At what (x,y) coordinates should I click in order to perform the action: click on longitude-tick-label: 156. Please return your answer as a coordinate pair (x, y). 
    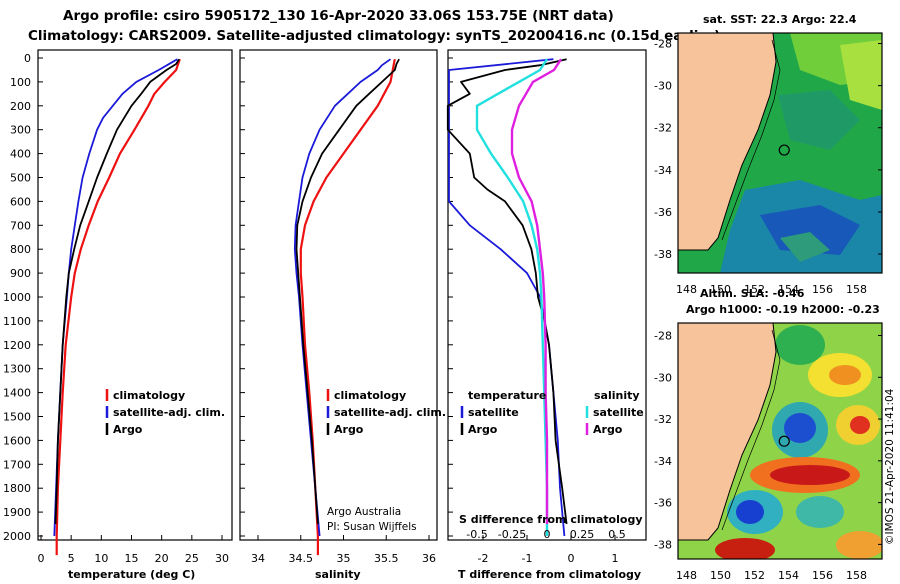
    Looking at the image, I should click on (822, 289).